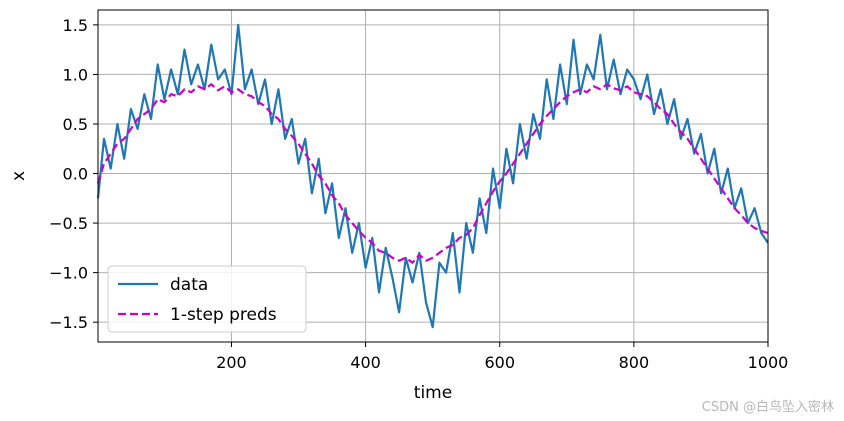 This screenshot has width=844, height=421. Describe the element at coordinates (19, 176) in the screenshot. I see `y-axis-title: x` at that location.